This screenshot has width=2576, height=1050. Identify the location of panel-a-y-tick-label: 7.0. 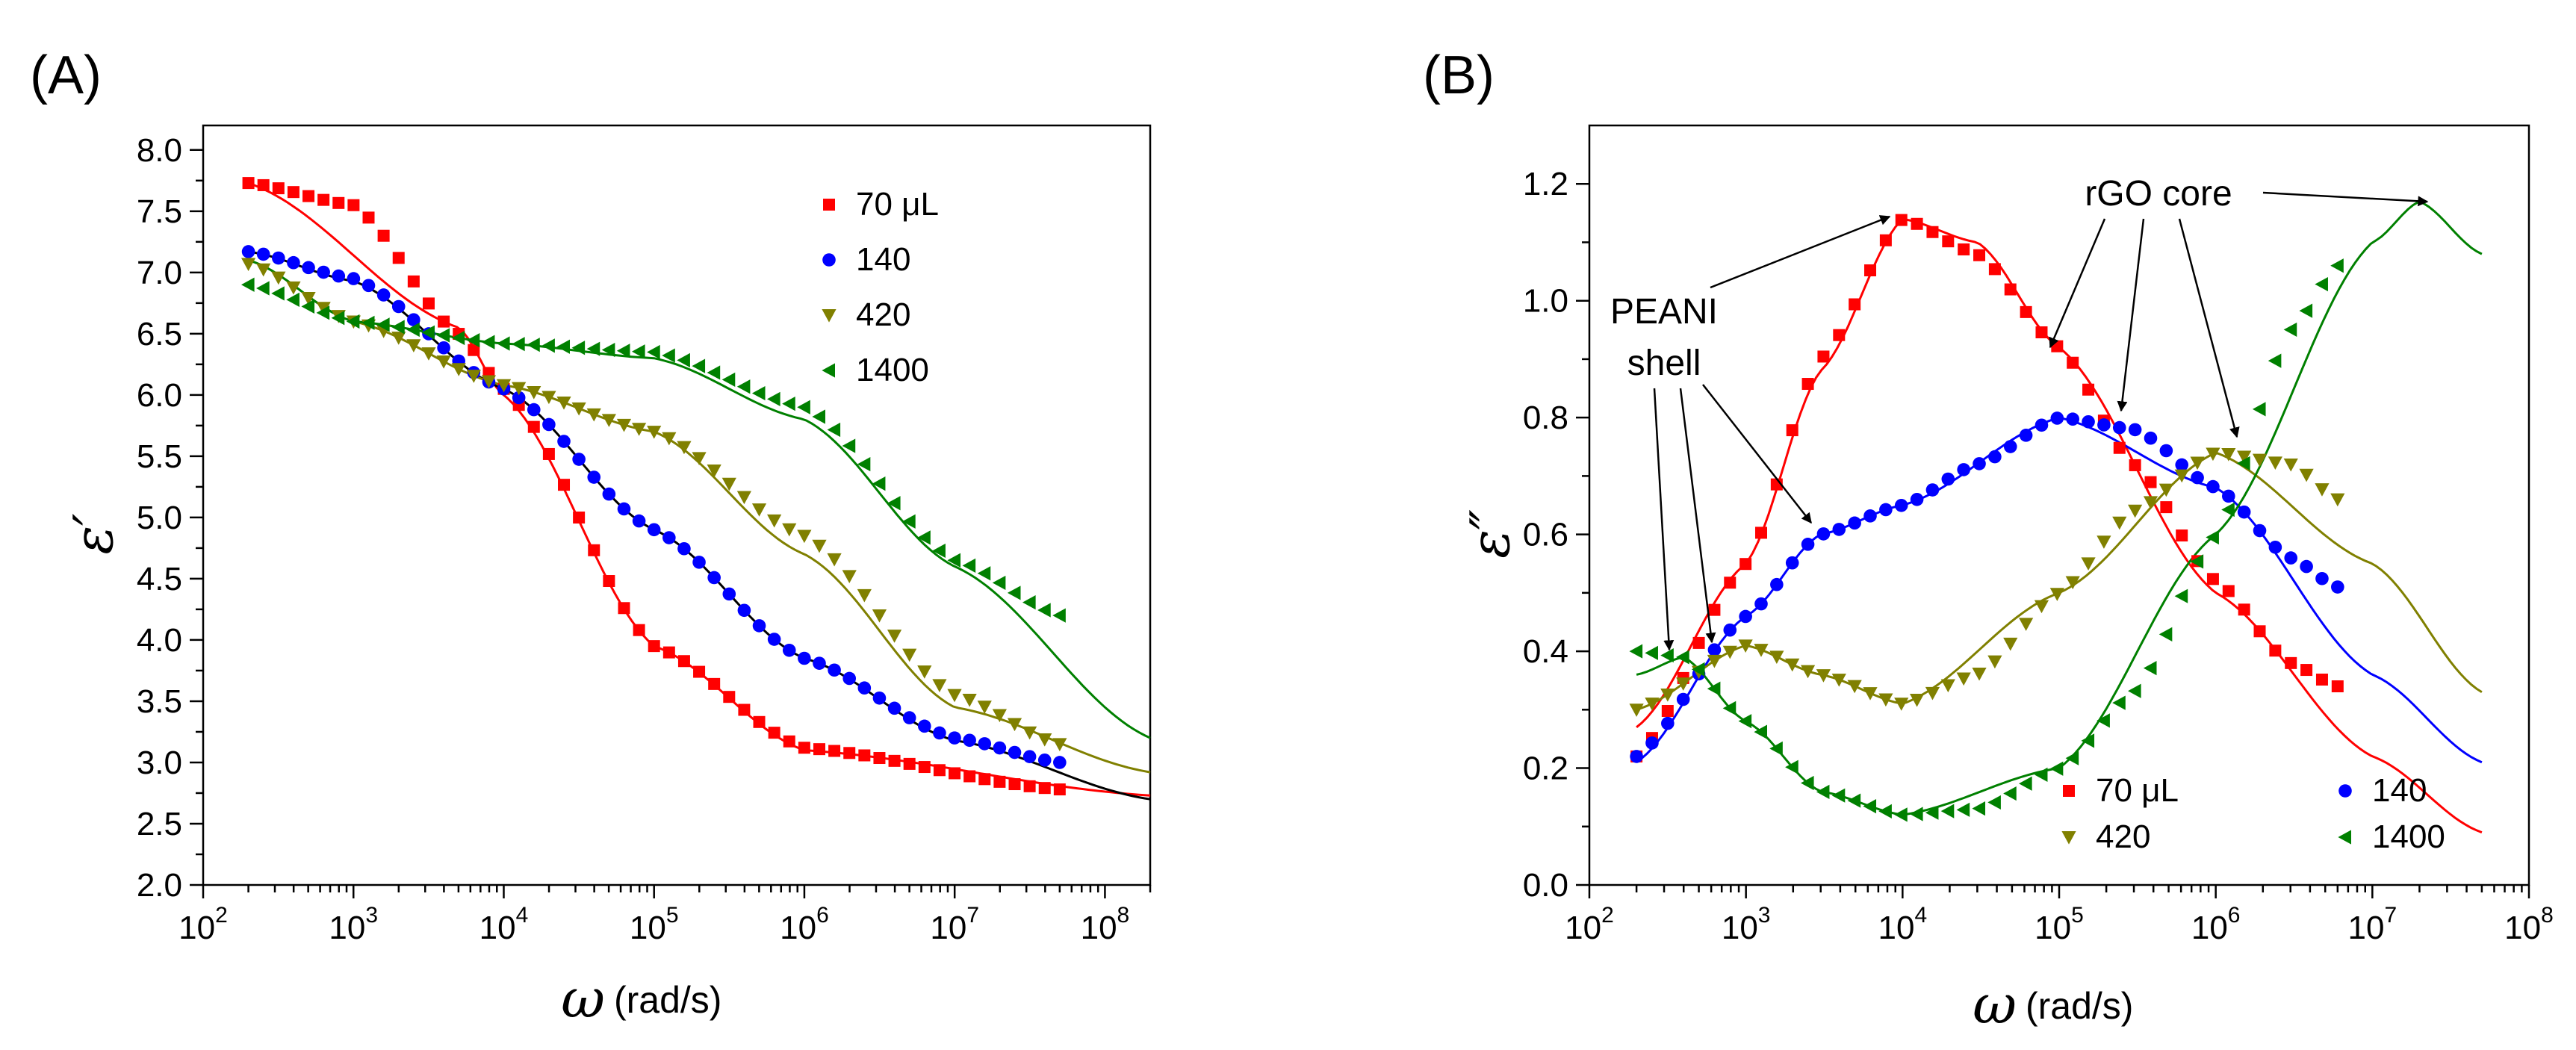
(160, 273).